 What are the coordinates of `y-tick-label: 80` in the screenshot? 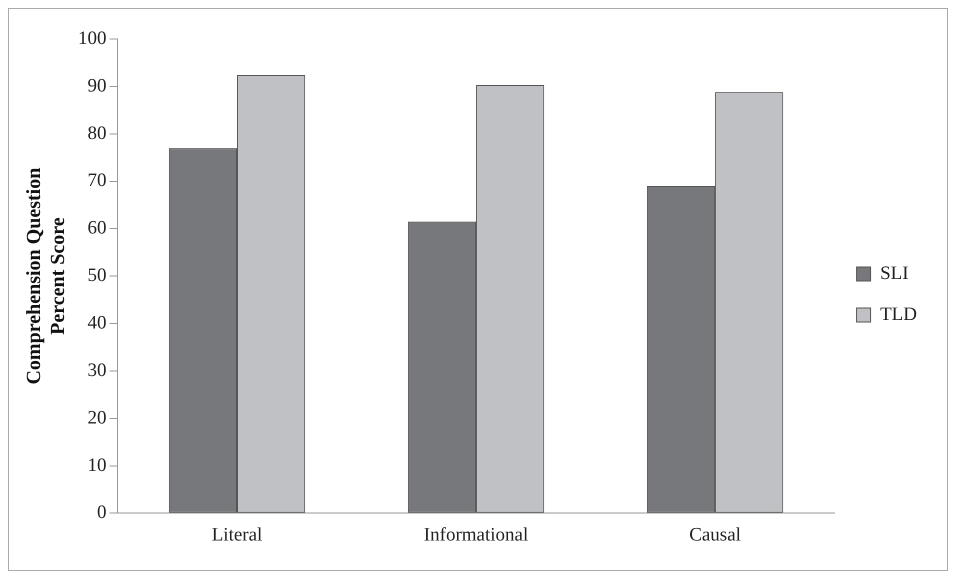 It's located at (97, 133).